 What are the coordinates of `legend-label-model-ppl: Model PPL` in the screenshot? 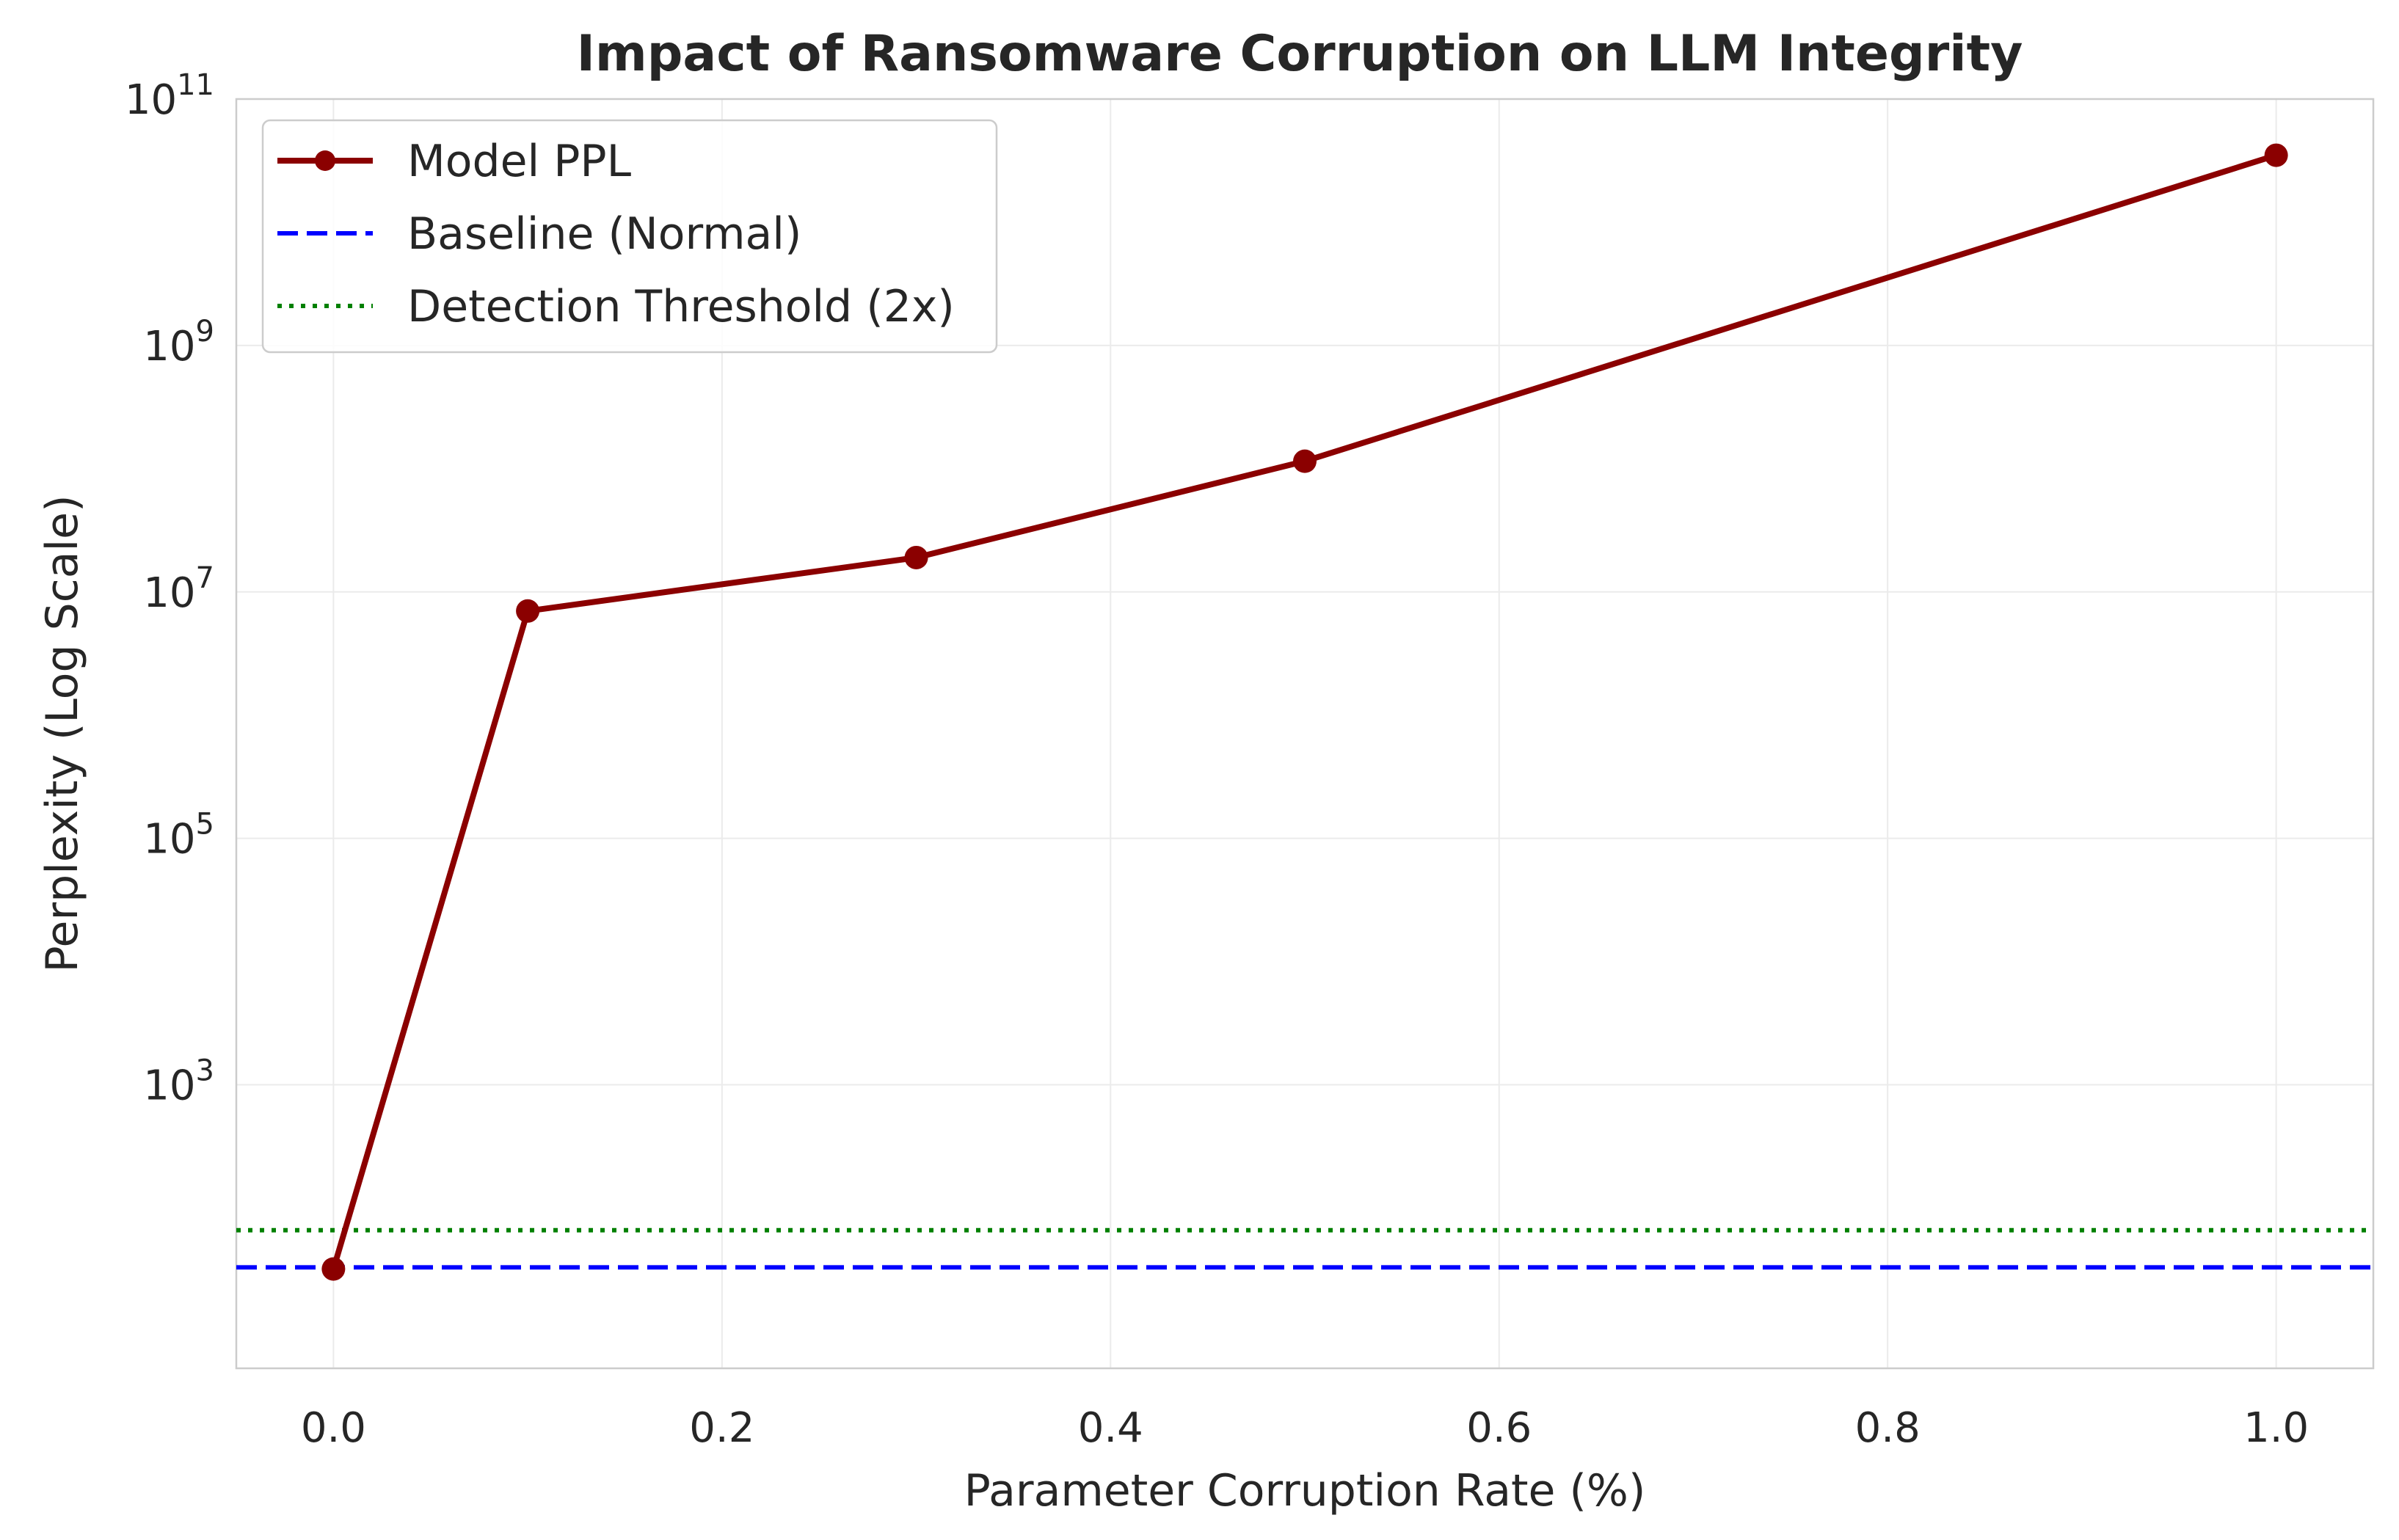 It's located at (519, 161).